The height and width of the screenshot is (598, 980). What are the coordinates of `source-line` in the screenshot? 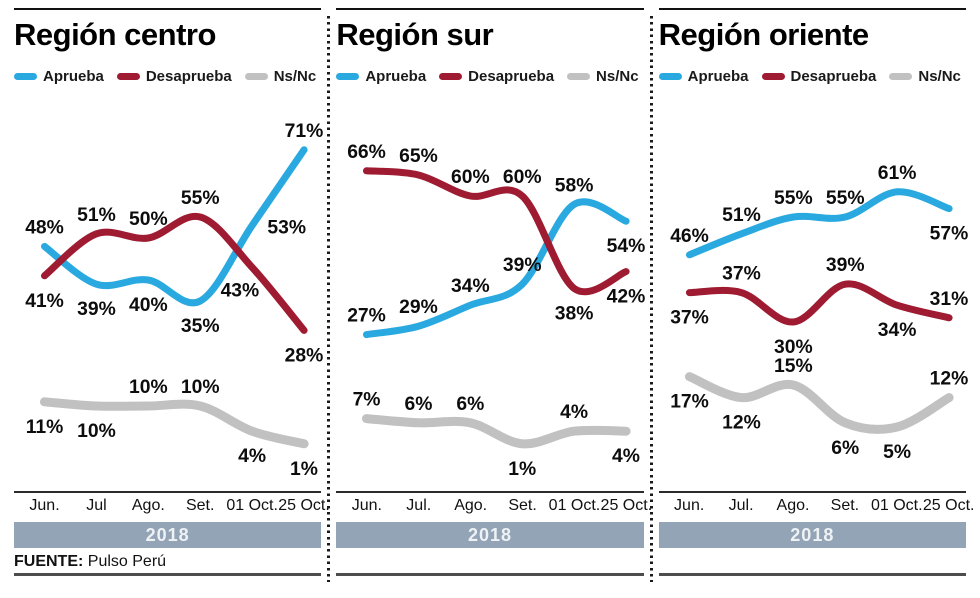 It's located at (812, 562).